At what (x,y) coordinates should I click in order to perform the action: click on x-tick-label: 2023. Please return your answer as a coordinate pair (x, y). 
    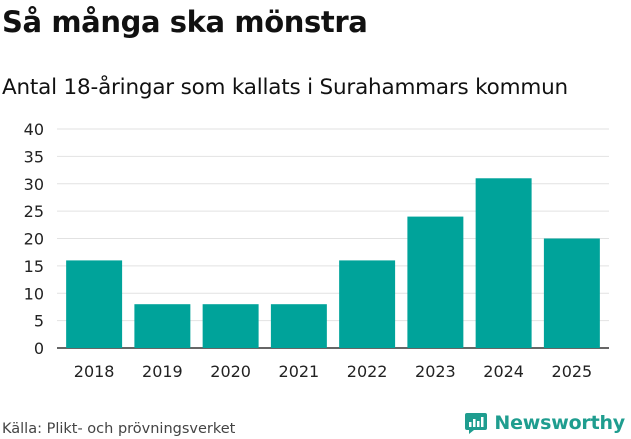
    Looking at the image, I should click on (435, 371).